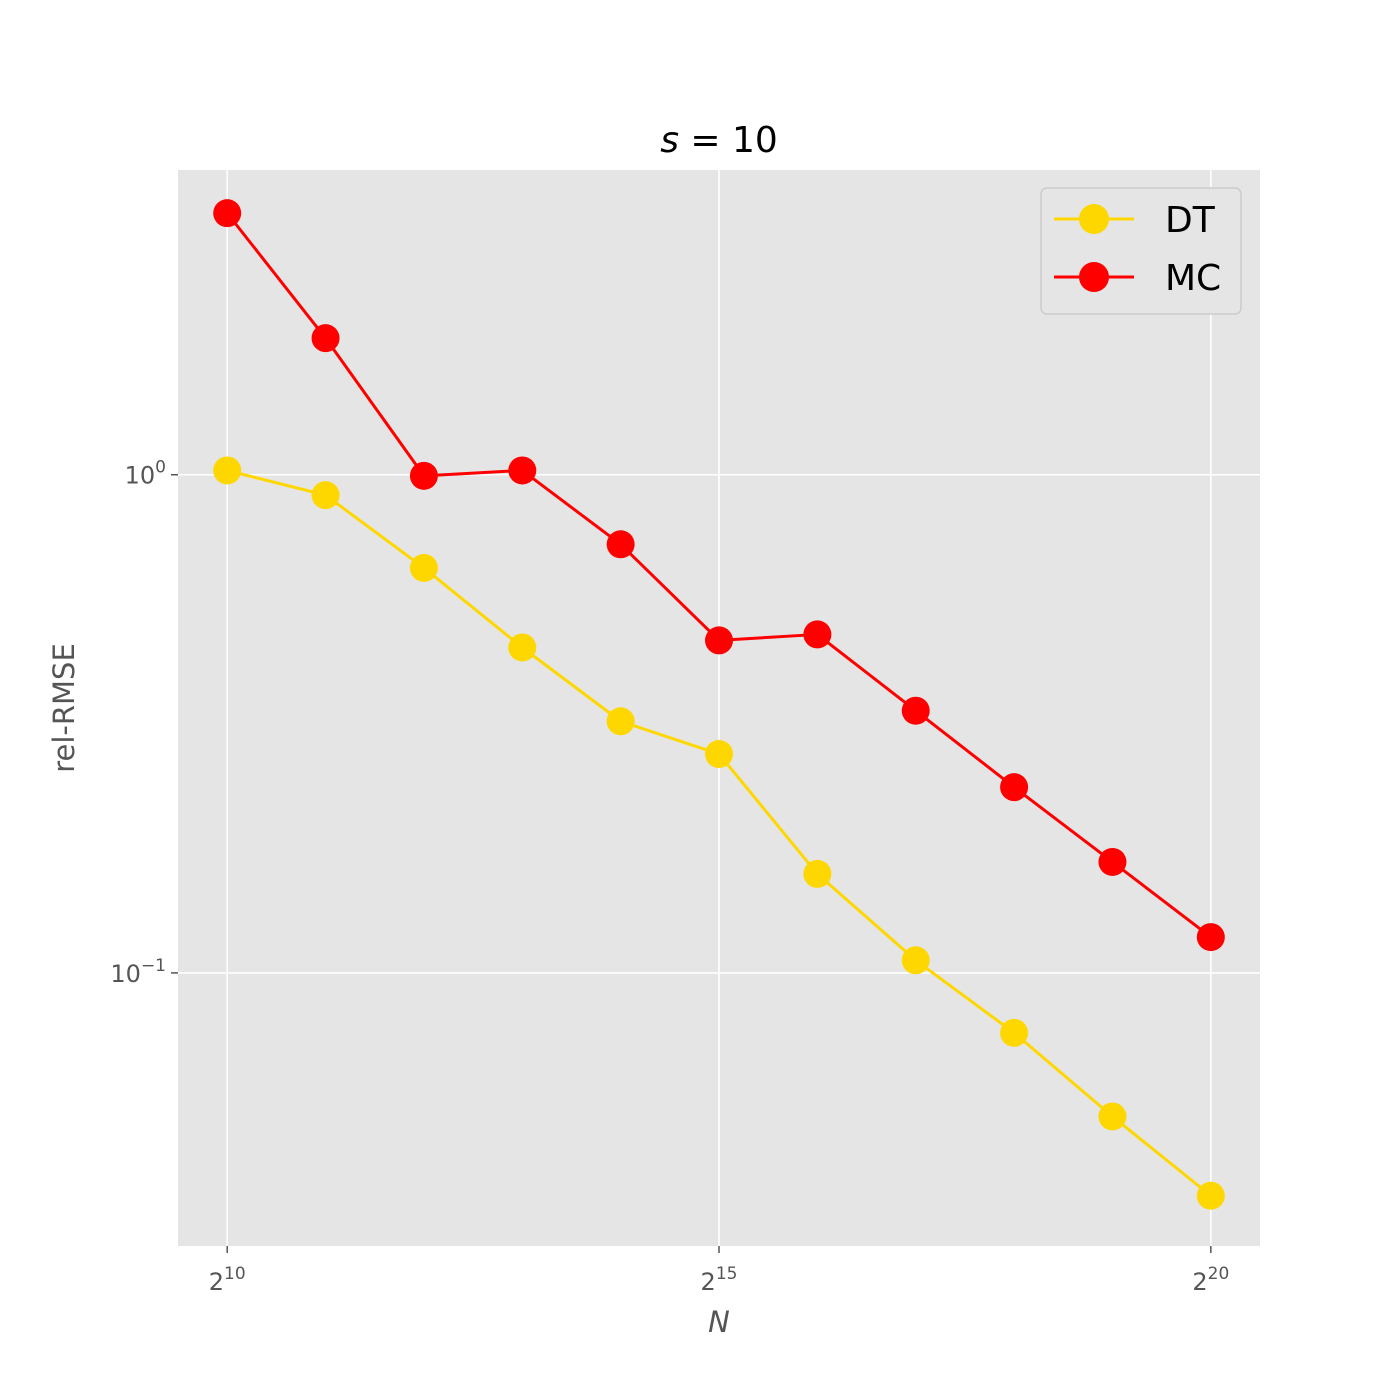 The height and width of the screenshot is (1400, 1400). Describe the element at coordinates (1141, 251) in the screenshot. I see `legend: DT MC` at that location.